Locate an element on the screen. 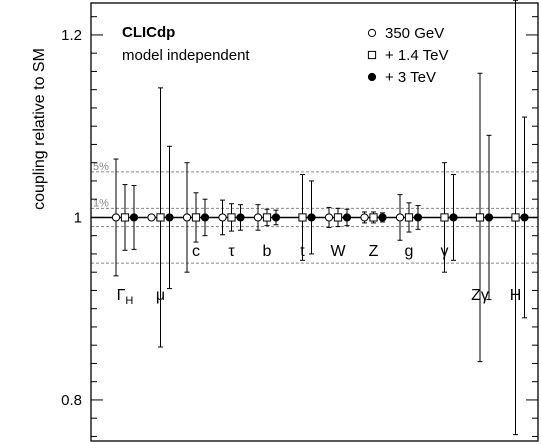  category-label: μ is located at coordinates (160, 295).